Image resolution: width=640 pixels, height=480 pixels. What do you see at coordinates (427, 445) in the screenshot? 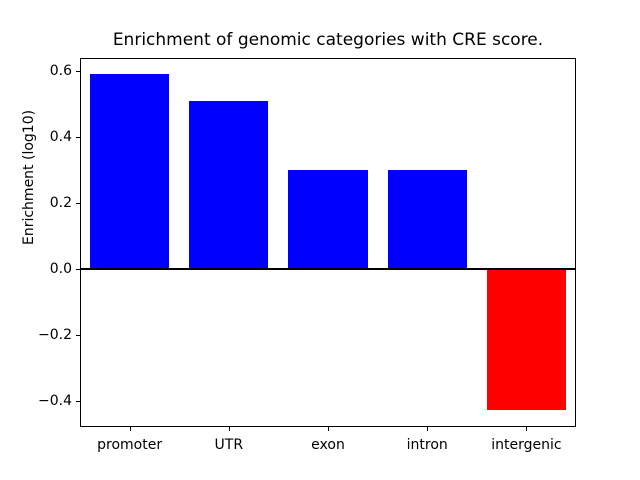
I see `x-tick-label-intron: intron` at bounding box center [427, 445].